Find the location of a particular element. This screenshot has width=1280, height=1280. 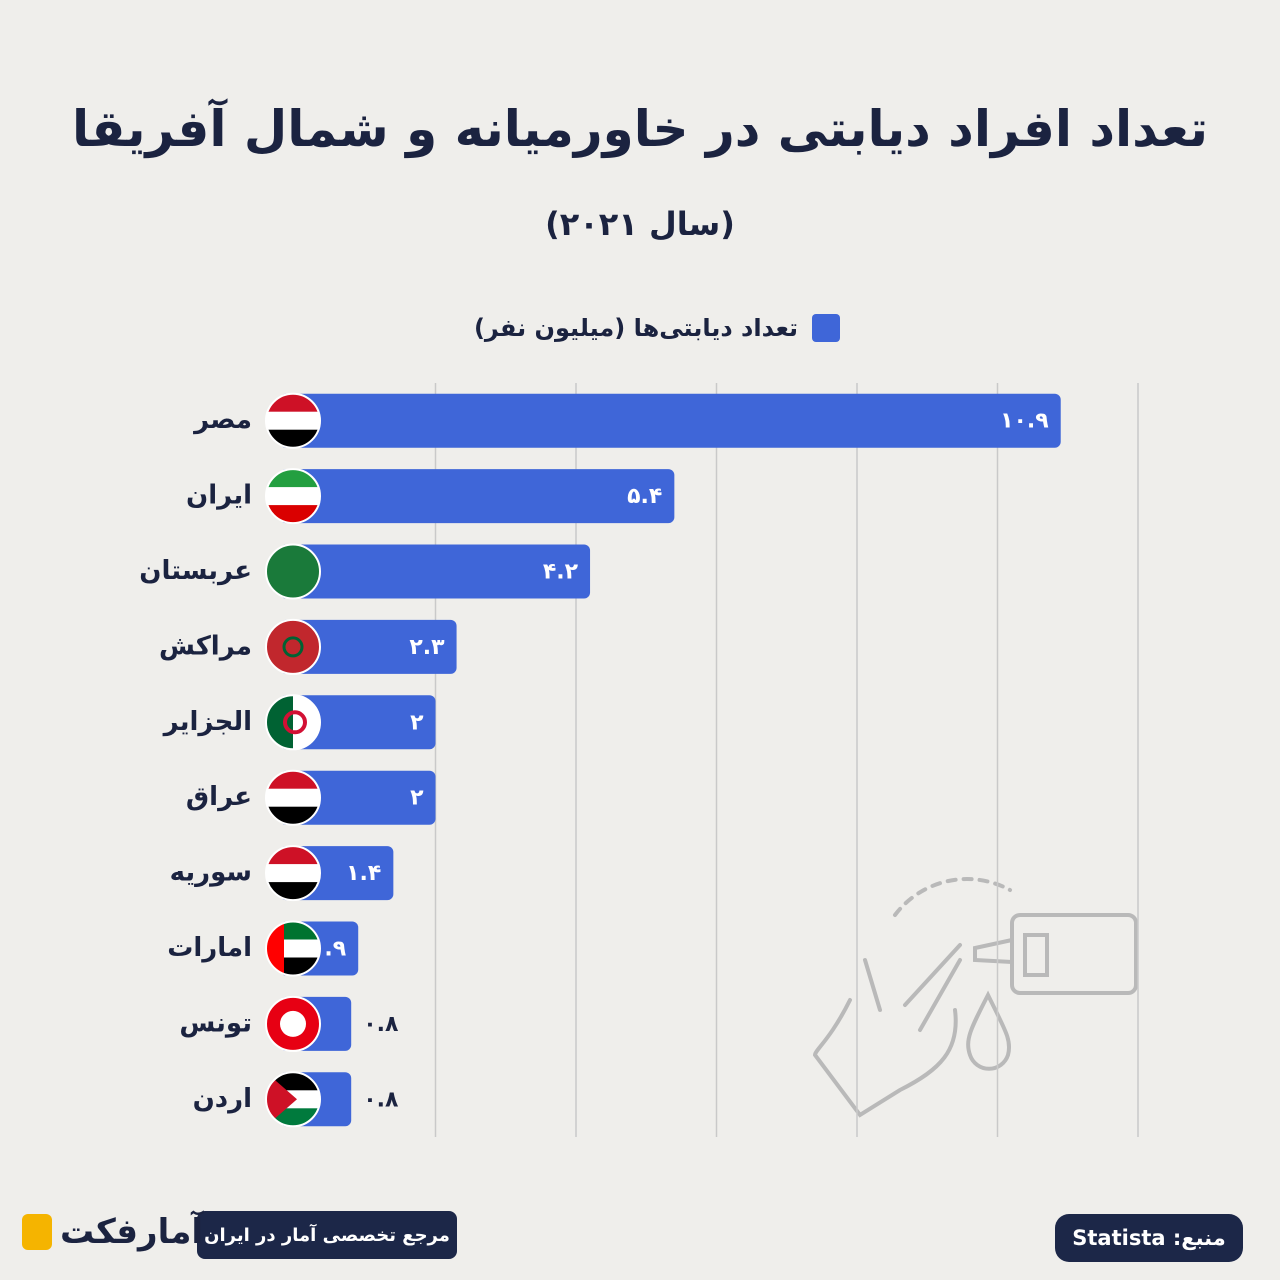

y-tick-label: مصر is located at coordinates (222, 420).